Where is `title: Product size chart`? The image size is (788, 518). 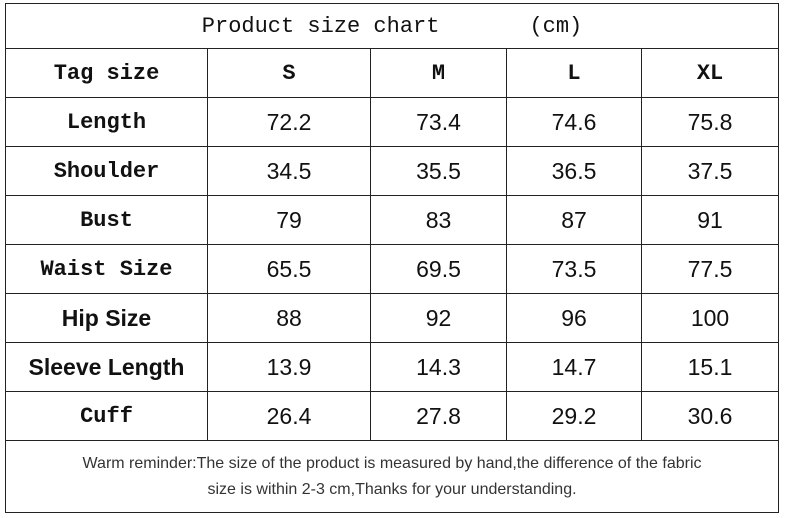
title: Product size chart is located at coordinates (320, 26).